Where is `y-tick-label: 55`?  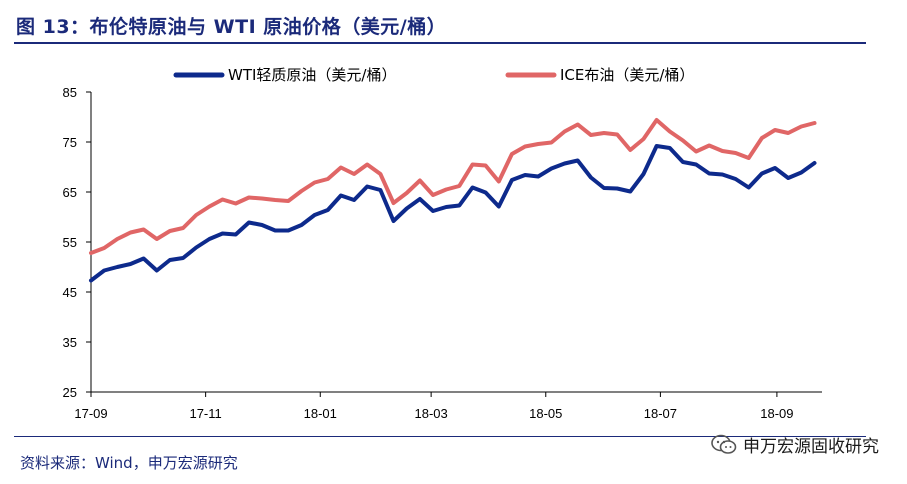 y-tick-label: 55 is located at coordinates (70, 242).